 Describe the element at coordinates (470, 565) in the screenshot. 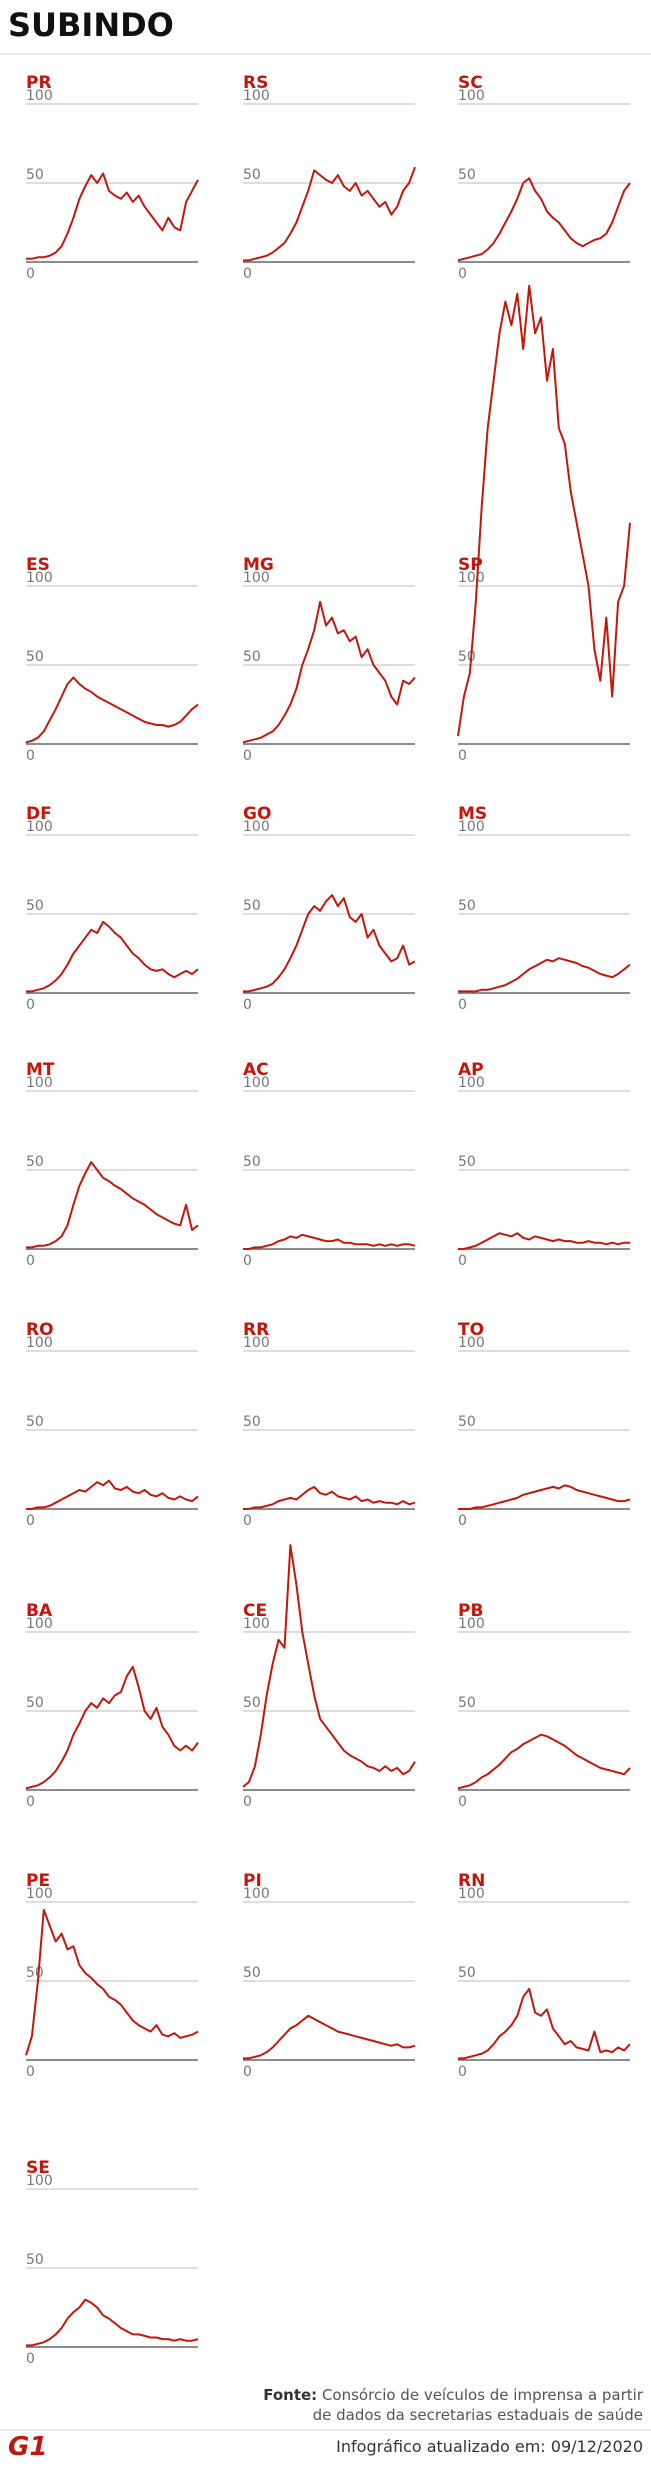

I see `panel-label: SP` at that location.